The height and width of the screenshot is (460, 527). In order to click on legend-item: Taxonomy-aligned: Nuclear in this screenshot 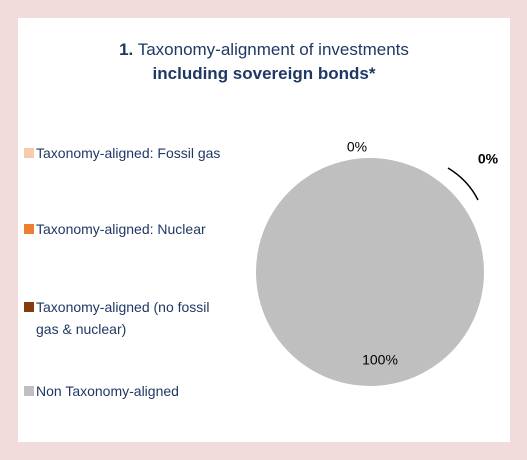, I will do `click(125, 229)`.